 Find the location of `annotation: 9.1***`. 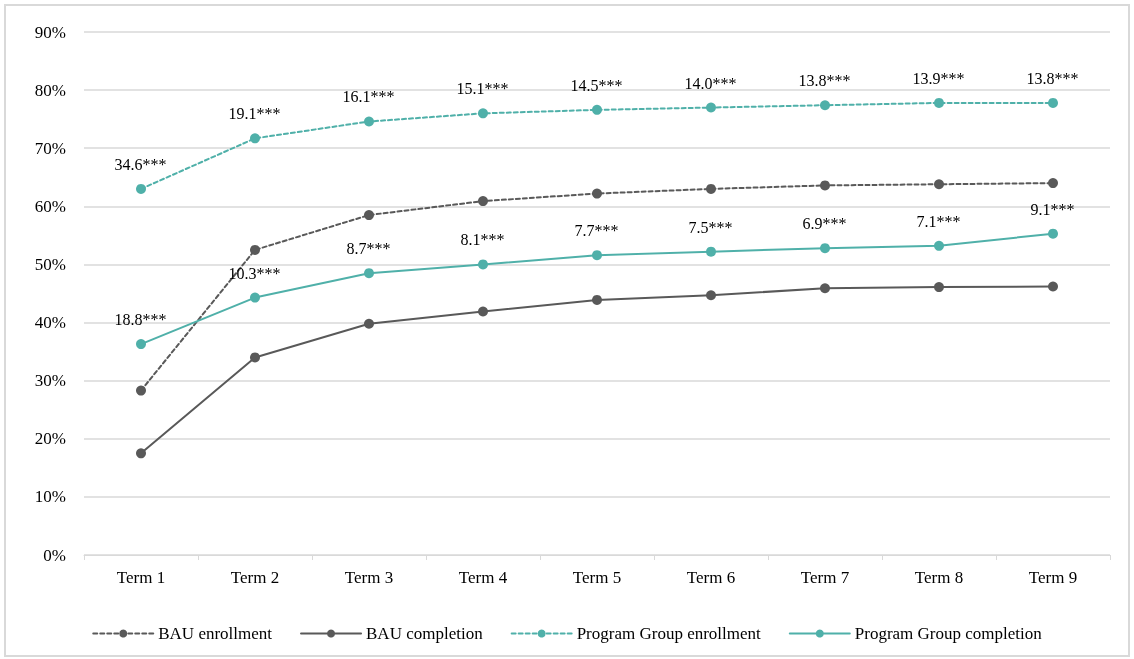

annotation: 9.1*** is located at coordinates (1052, 209).